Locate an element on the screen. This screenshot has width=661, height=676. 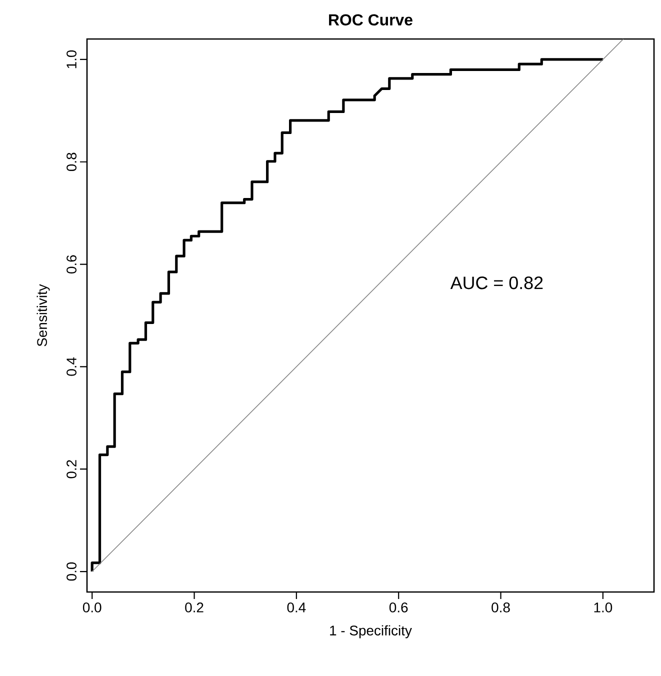
y-tick-label: 0.8 is located at coordinates (71, 162).